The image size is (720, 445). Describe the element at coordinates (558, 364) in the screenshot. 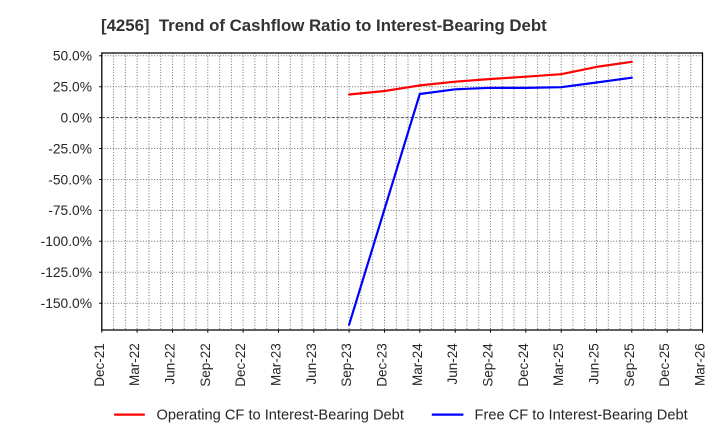

I see `svg-text: Mar-25` at that location.